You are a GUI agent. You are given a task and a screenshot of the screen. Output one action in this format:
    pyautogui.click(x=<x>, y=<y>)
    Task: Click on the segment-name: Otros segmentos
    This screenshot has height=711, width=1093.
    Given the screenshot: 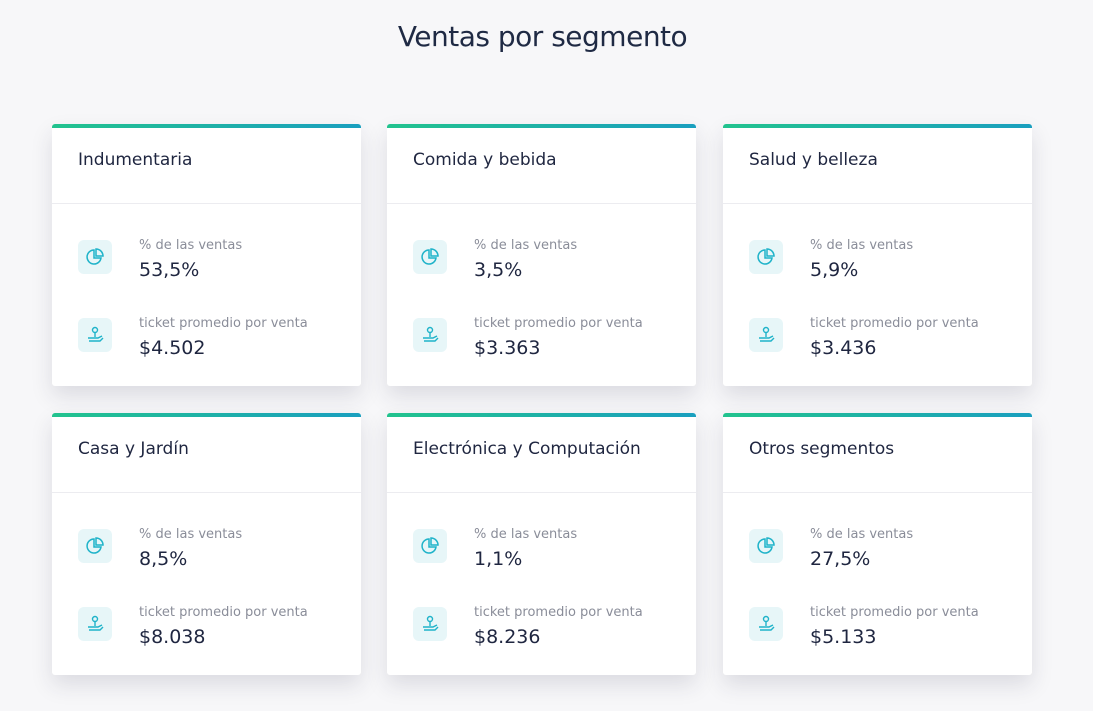 What is the action you would take?
    pyautogui.click(x=877, y=453)
    